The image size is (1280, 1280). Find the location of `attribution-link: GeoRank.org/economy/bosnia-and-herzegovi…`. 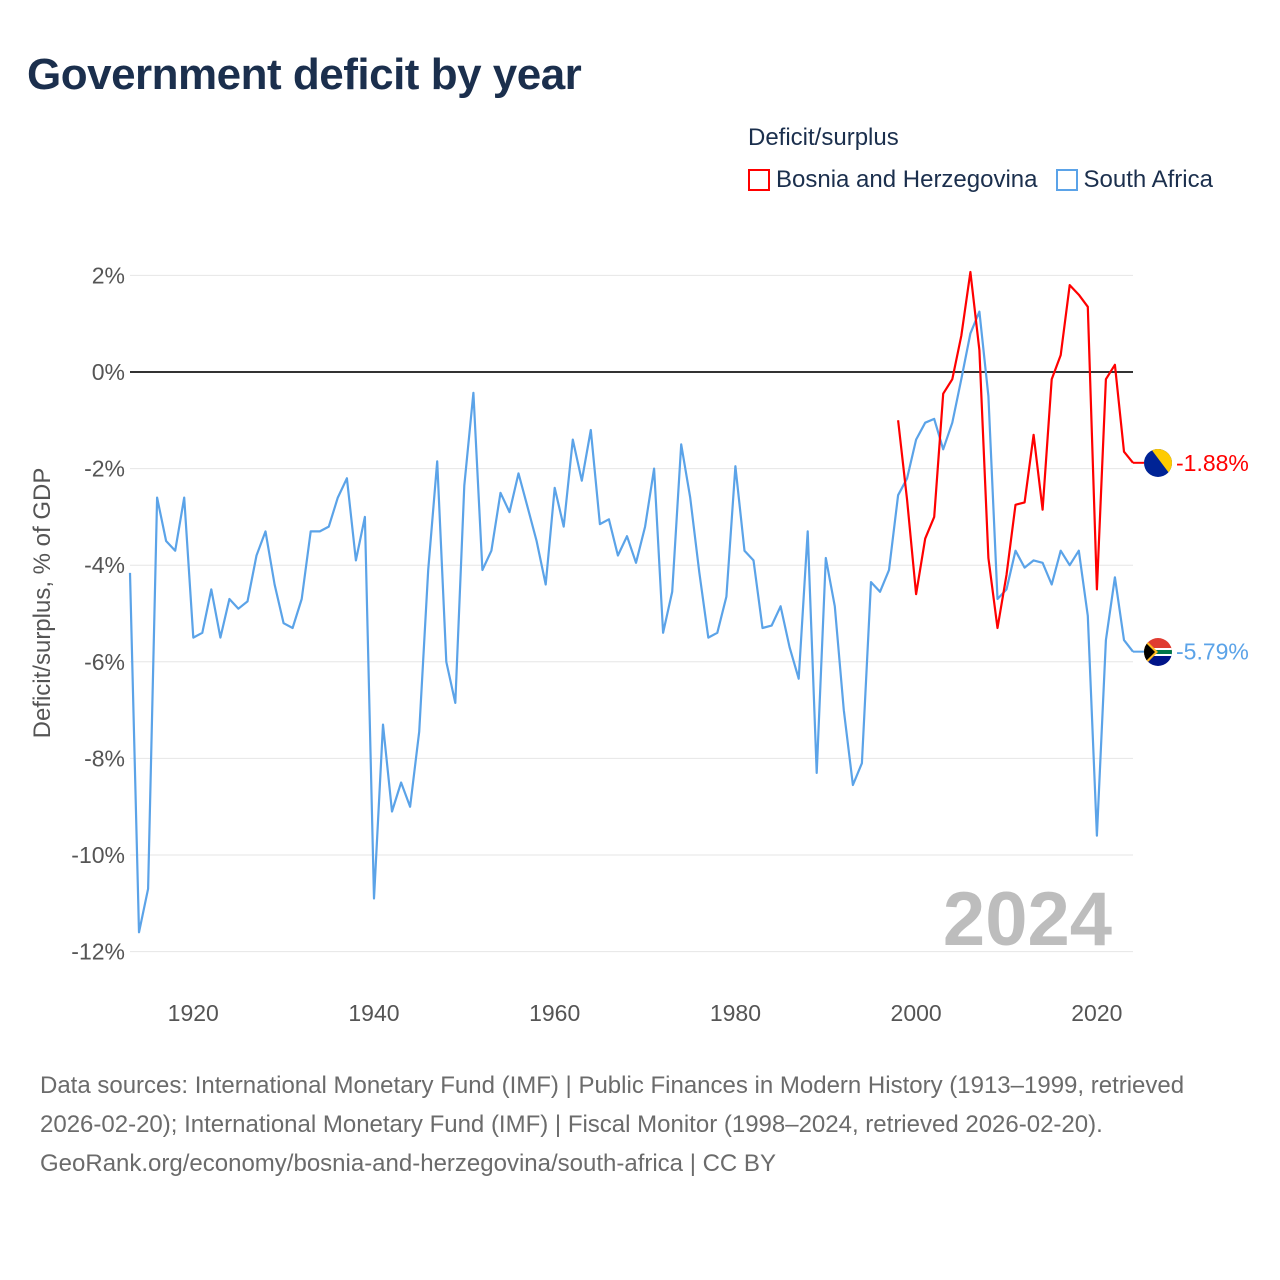

attribution-link: GeoRank.org/economy/bosnia-and-herzegovi… is located at coordinates (408, 1163).